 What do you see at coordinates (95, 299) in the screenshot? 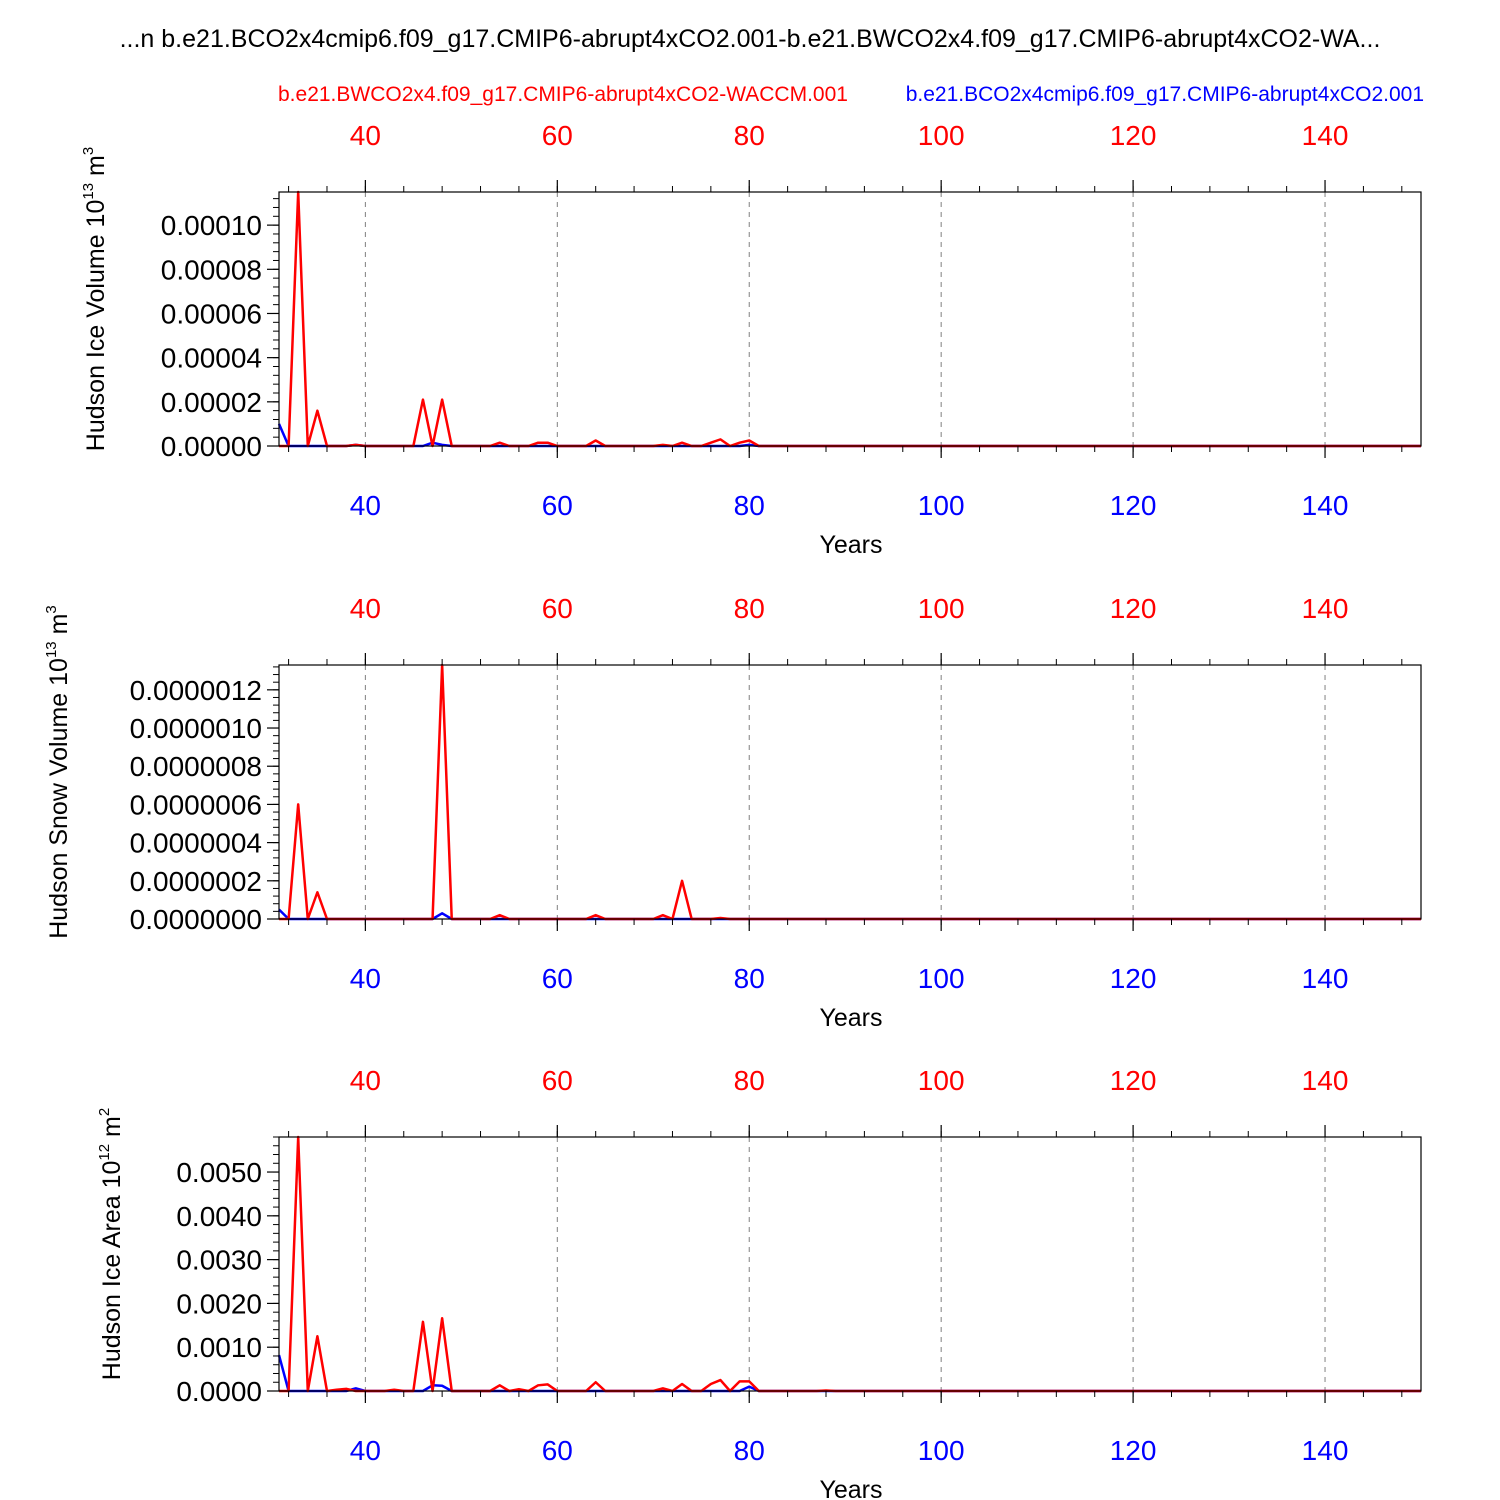
I see `y-axis-label: Hudson Ice Volume 1013 m3` at bounding box center [95, 299].